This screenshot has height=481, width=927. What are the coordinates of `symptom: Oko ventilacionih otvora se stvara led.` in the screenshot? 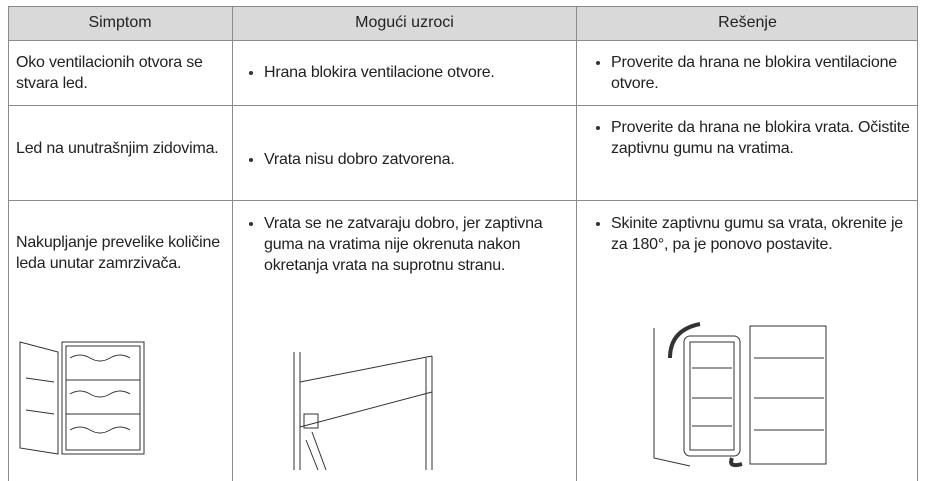 It's located at (109, 73).